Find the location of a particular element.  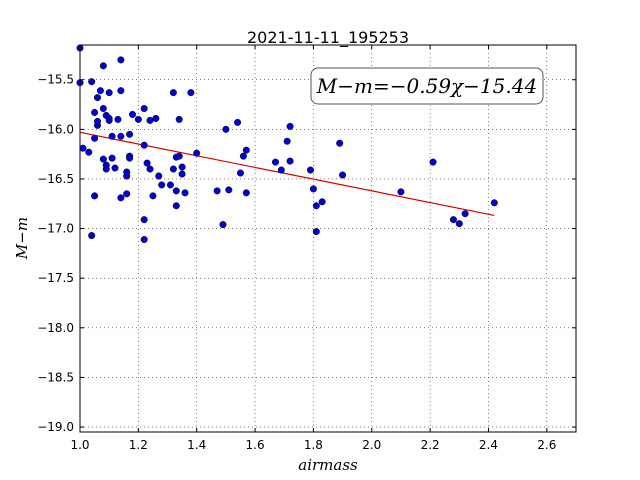

annotation-box is located at coordinates (427, 86).